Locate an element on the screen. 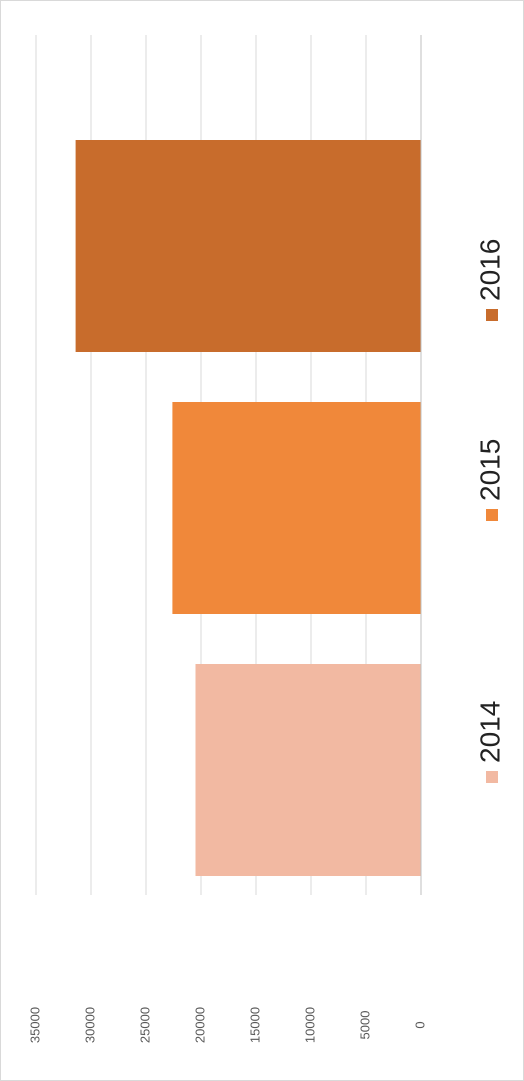 This screenshot has width=524, height=1081. legend-label: 2014 is located at coordinates (489, 732).